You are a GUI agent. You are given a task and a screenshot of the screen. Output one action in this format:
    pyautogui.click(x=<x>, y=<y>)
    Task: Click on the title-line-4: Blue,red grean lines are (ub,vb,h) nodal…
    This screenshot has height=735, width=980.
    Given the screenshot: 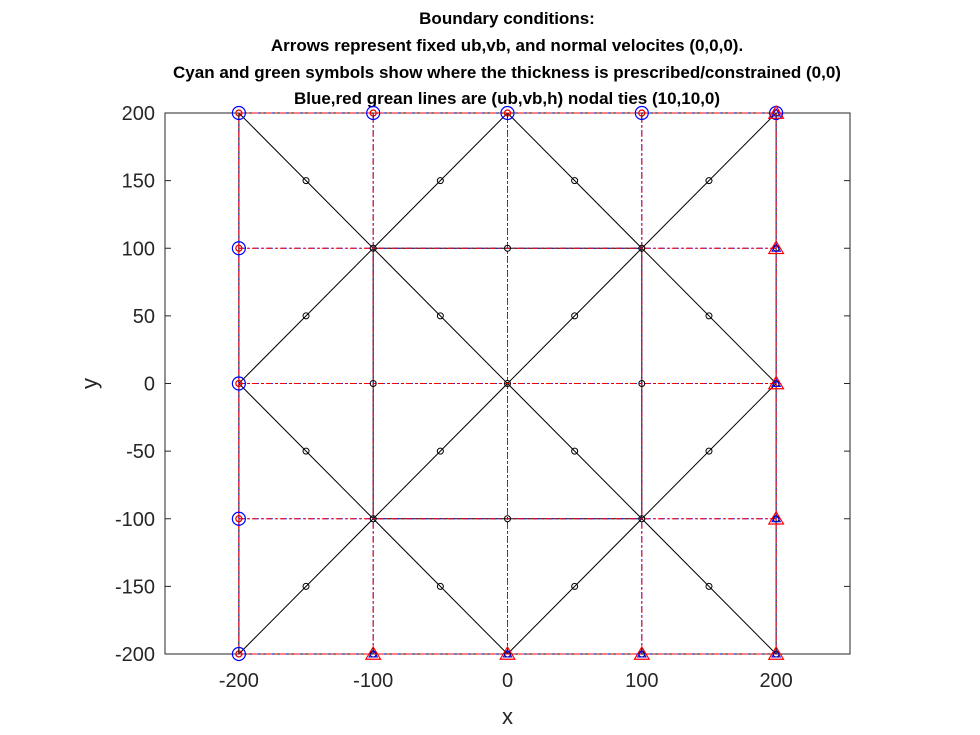 What is the action you would take?
    pyautogui.click(x=507, y=98)
    